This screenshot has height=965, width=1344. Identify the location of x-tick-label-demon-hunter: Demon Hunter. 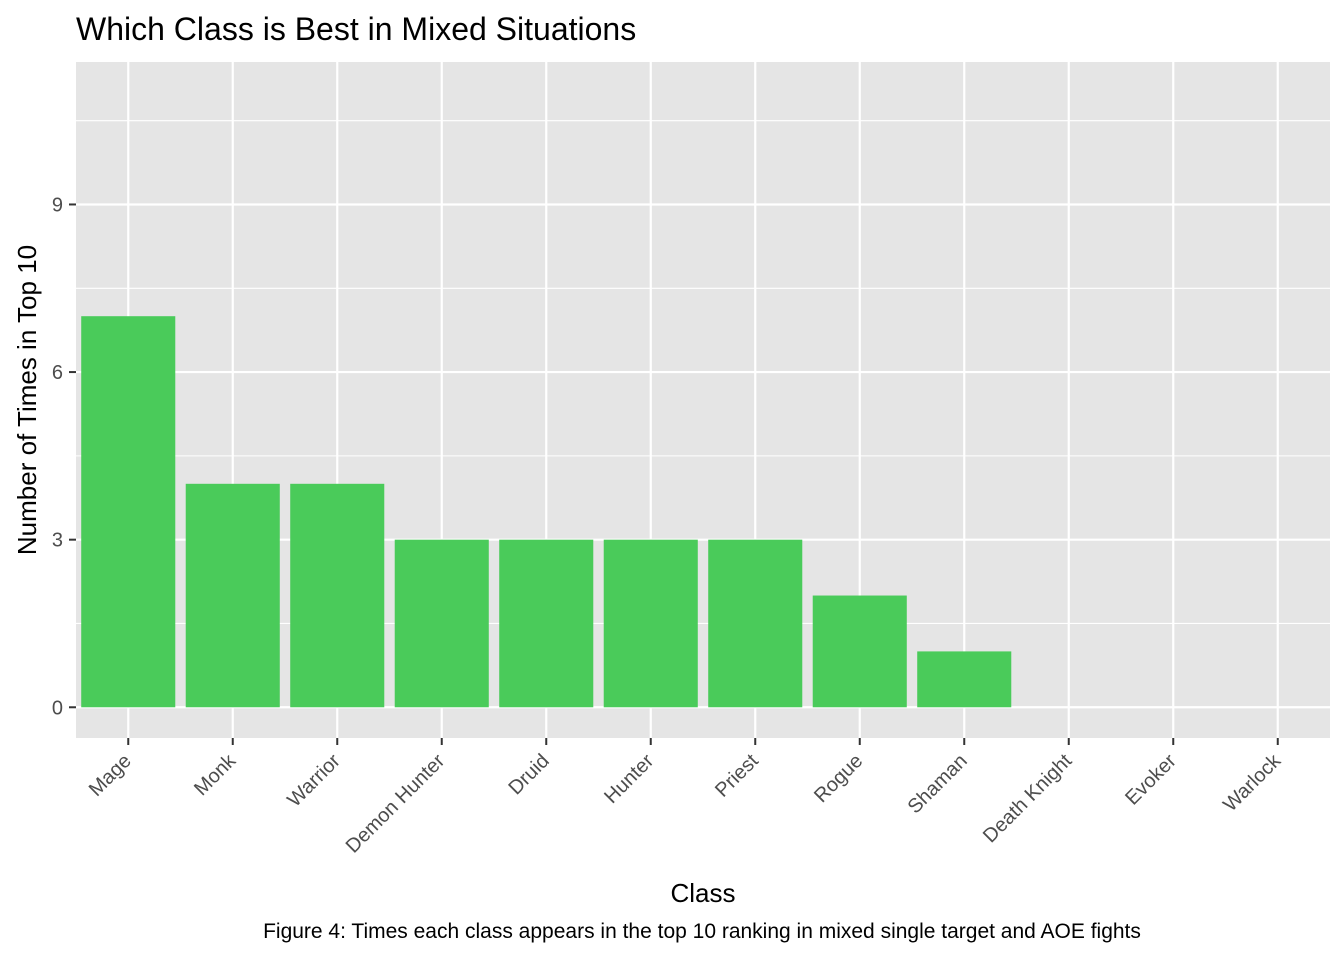
(396, 804).